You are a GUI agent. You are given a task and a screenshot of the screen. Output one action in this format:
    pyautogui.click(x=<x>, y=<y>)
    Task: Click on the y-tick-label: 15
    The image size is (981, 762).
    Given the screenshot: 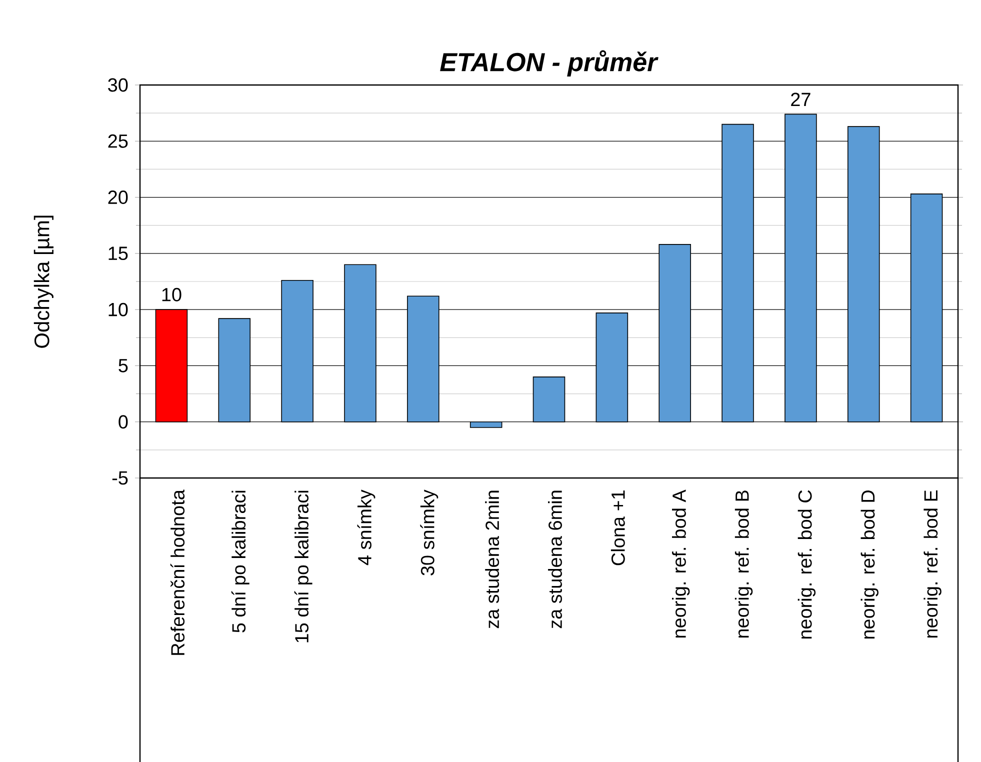 What is the action you would take?
    pyautogui.click(x=118, y=253)
    